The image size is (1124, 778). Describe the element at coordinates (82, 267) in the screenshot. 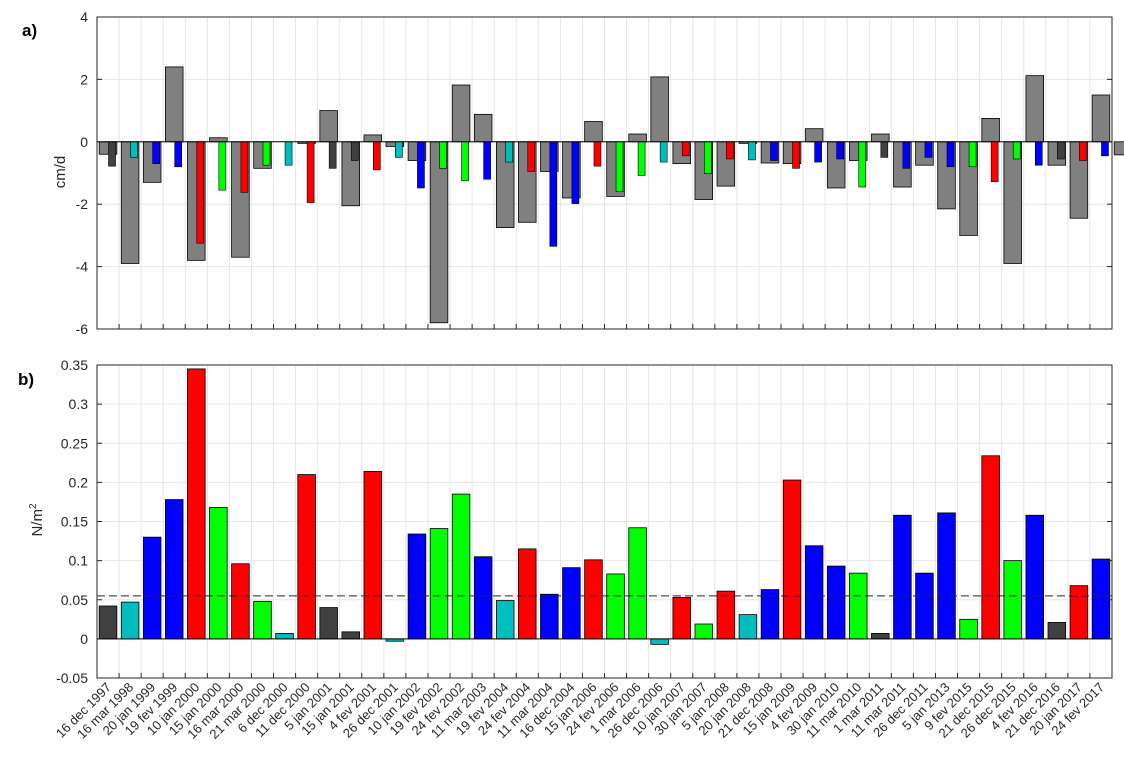

I see `y-tick-label: -4` at that location.